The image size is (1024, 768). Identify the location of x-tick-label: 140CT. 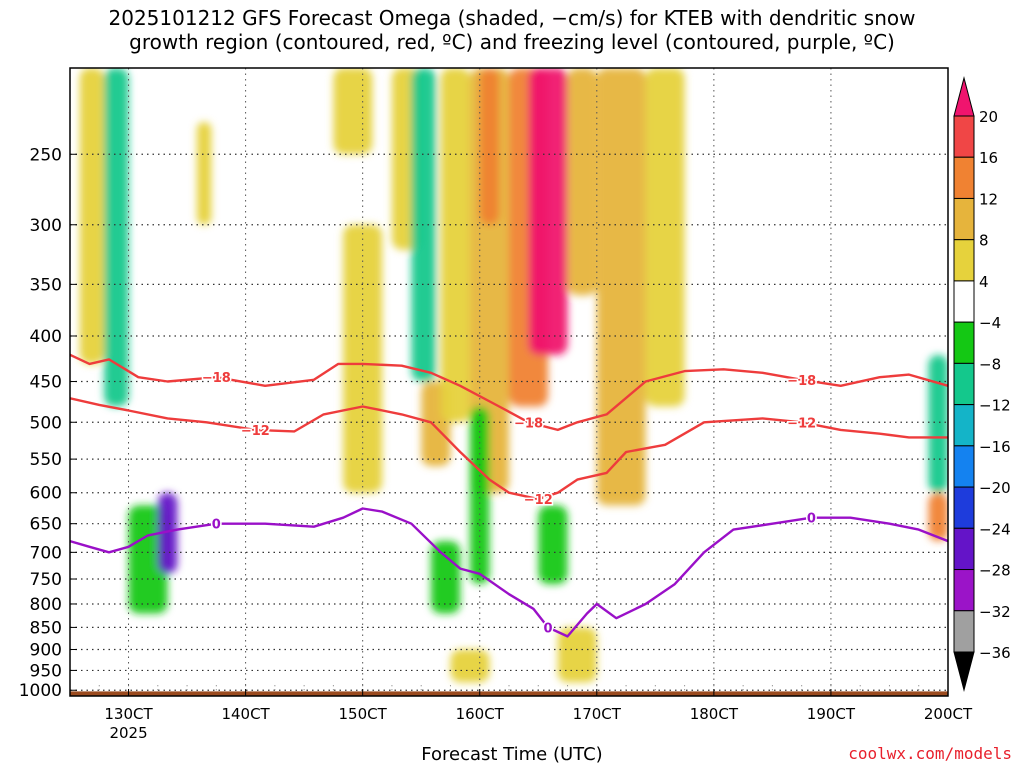
(245, 714).